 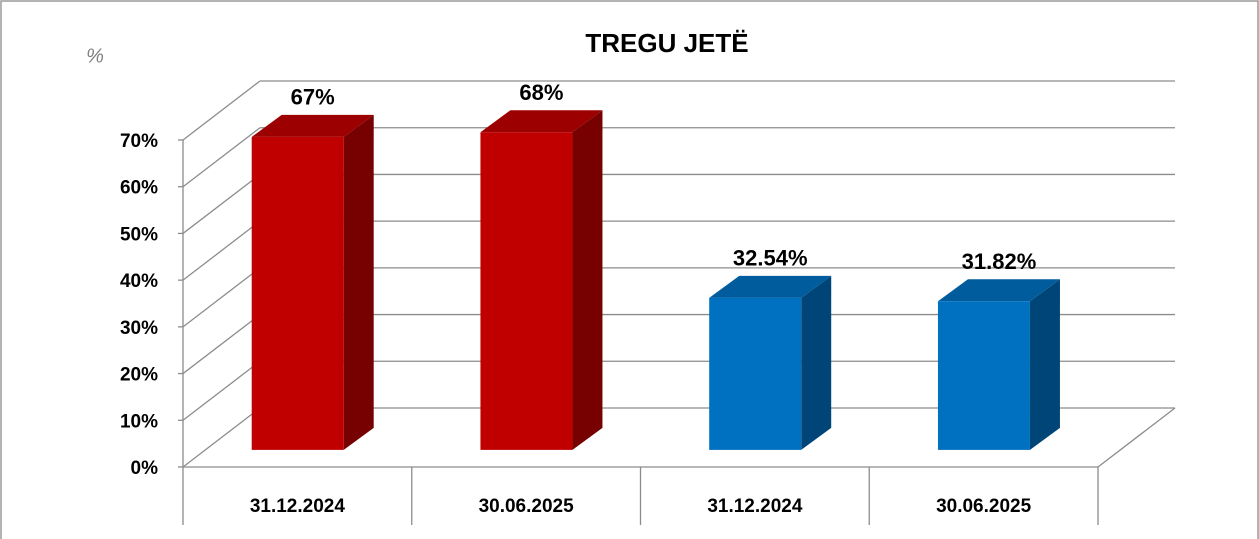 What do you see at coordinates (95, 56) in the screenshot?
I see `y-axis-label: %` at bounding box center [95, 56].